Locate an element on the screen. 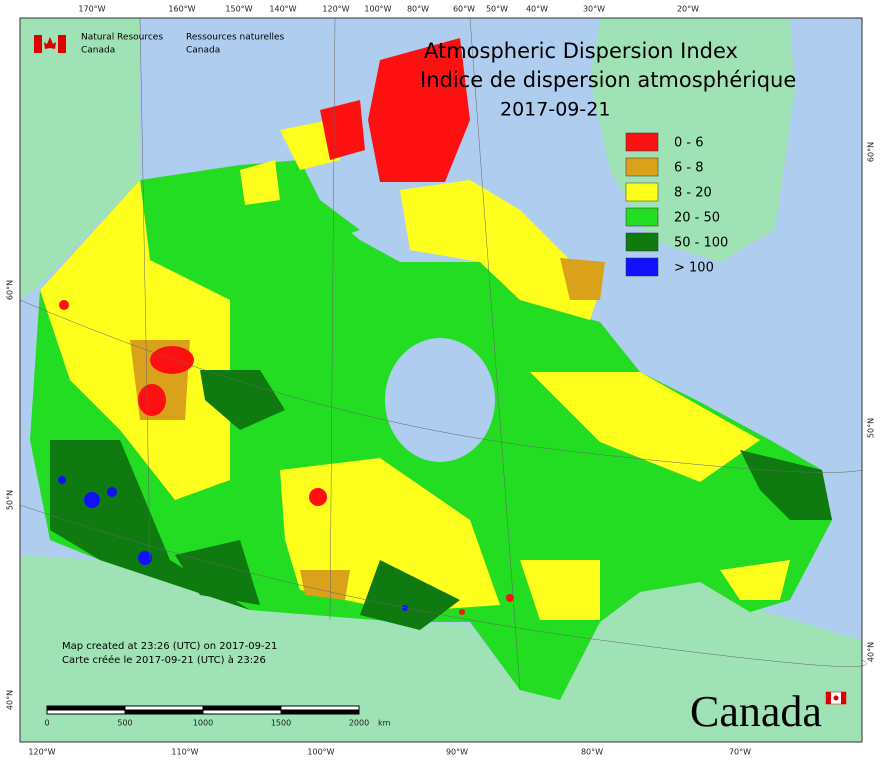  nrcan-logo is located at coordinates (50, 44).